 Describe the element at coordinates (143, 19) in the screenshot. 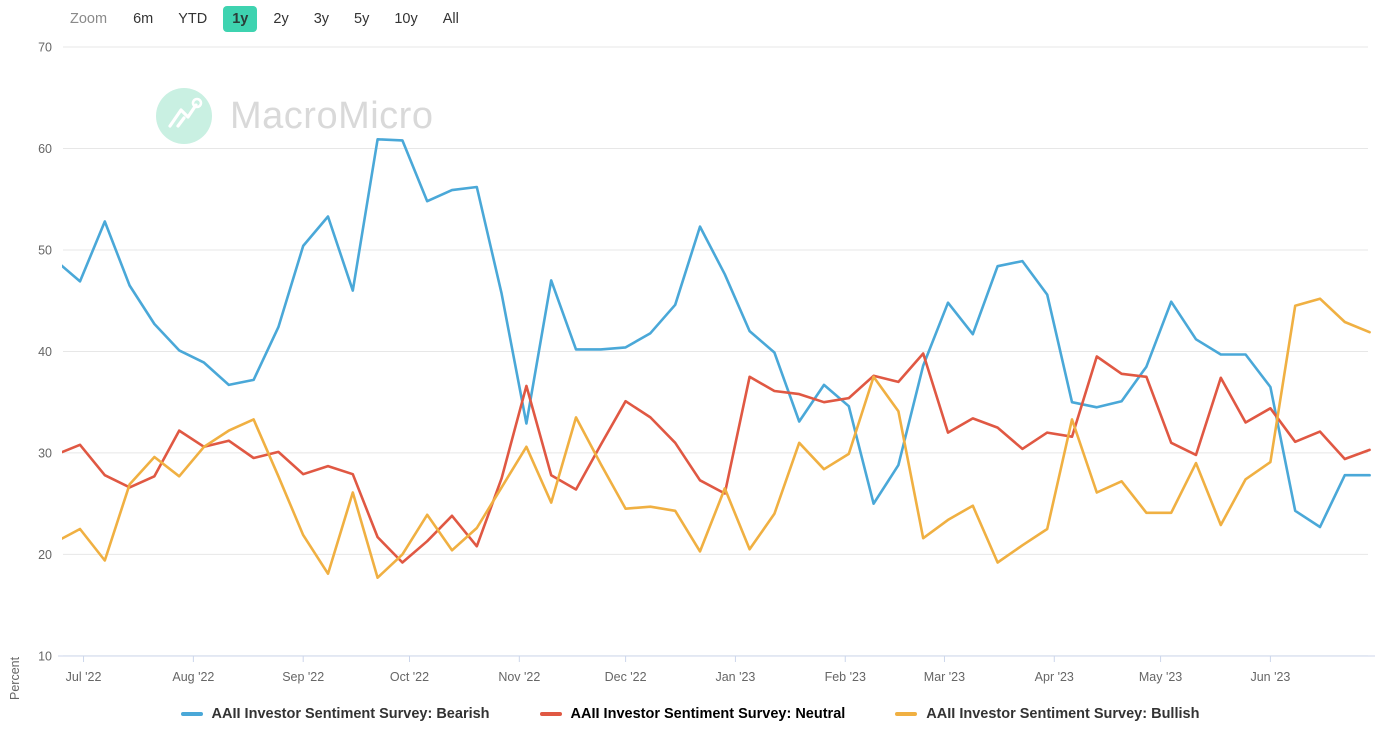

I see `range-button-6m: 6m` at that location.